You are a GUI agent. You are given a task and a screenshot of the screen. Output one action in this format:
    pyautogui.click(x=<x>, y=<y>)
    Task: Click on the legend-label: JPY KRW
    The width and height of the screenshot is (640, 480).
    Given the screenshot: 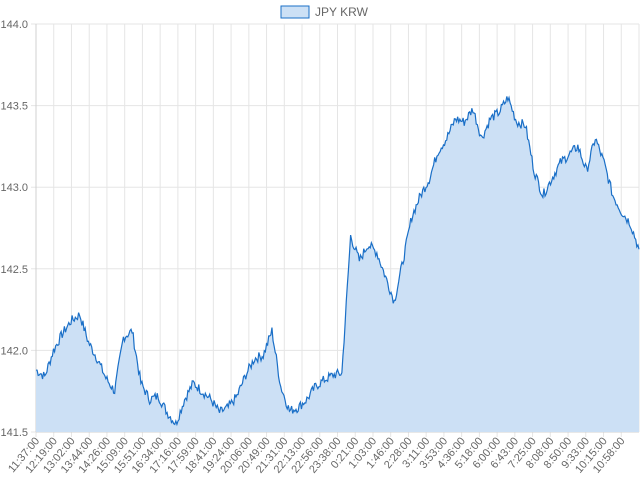 What is the action you would take?
    pyautogui.click(x=342, y=12)
    